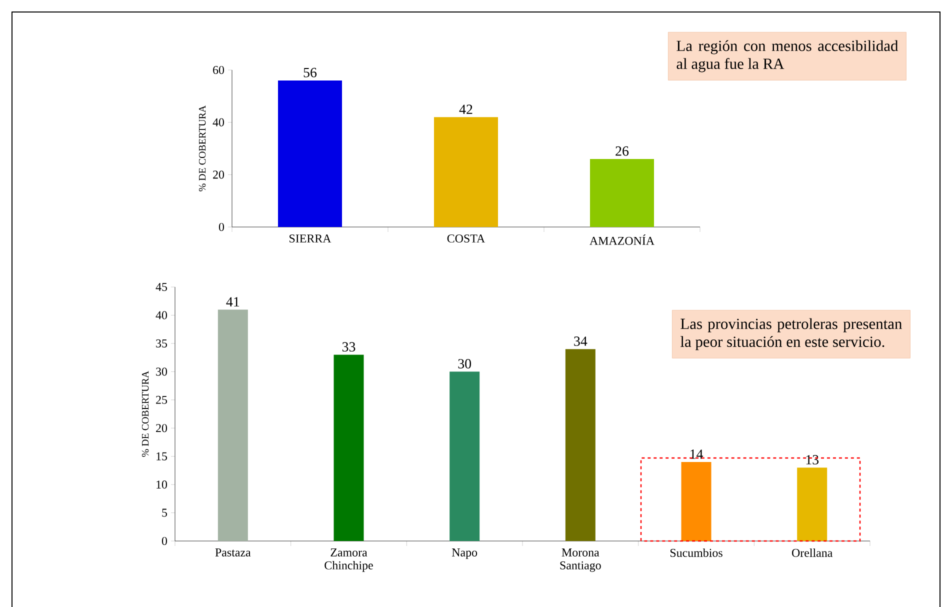 Image resolution: width=946 pixels, height=607 pixels. What do you see at coordinates (812, 552) in the screenshot?
I see `x-tick-label: Orellana` at bounding box center [812, 552].